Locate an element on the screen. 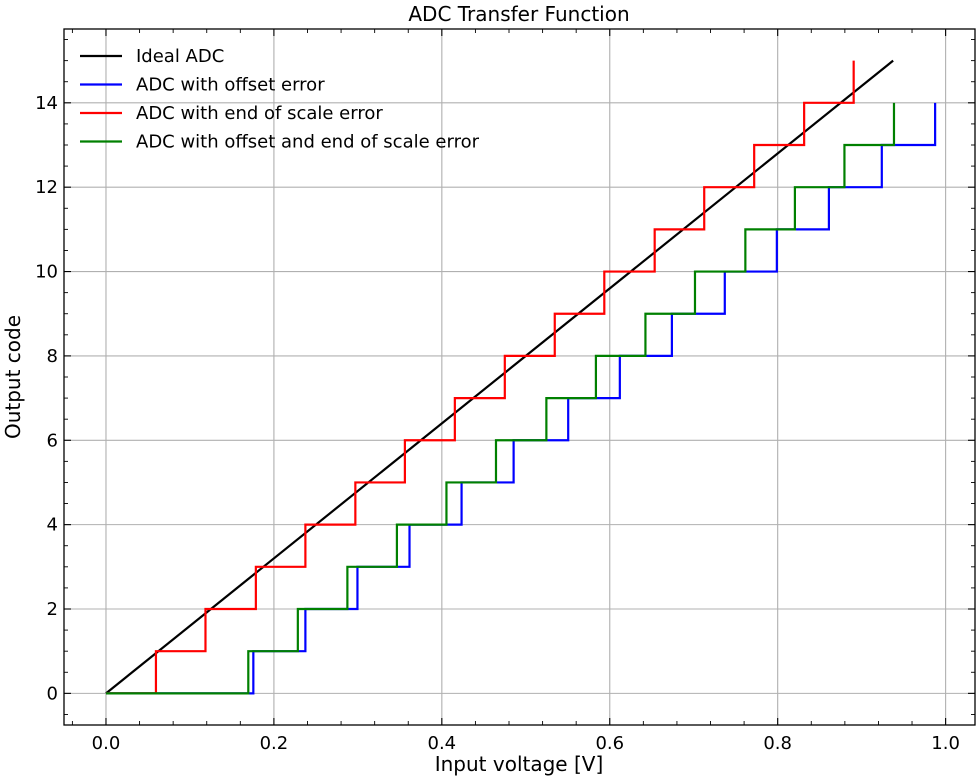  legend-label: ADC with offset and end of scale error is located at coordinates (308, 142).